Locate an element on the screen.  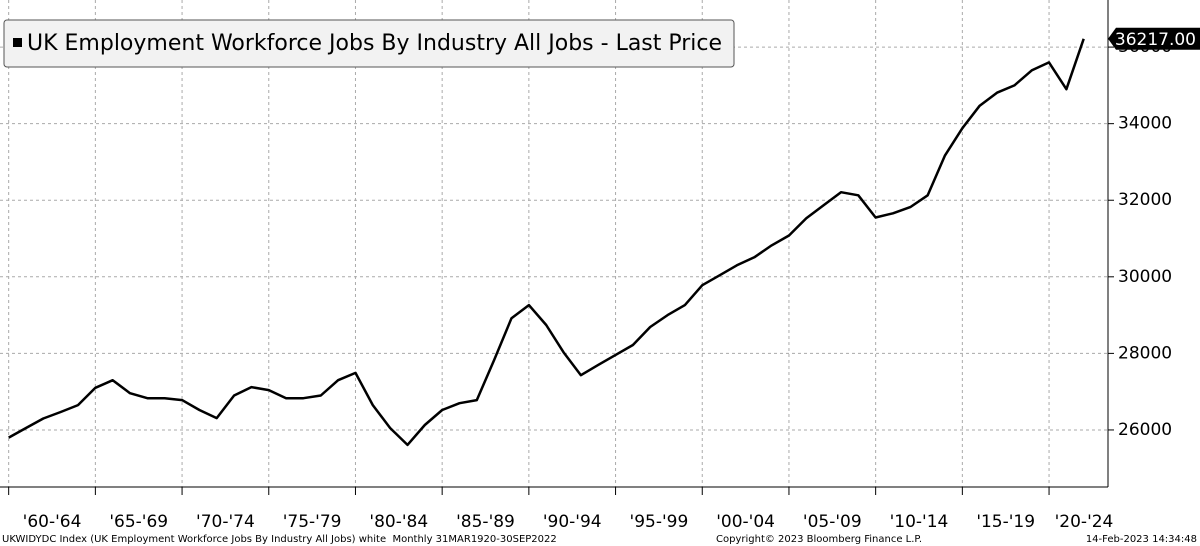
legend-swatch is located at coordinates (17, 42).